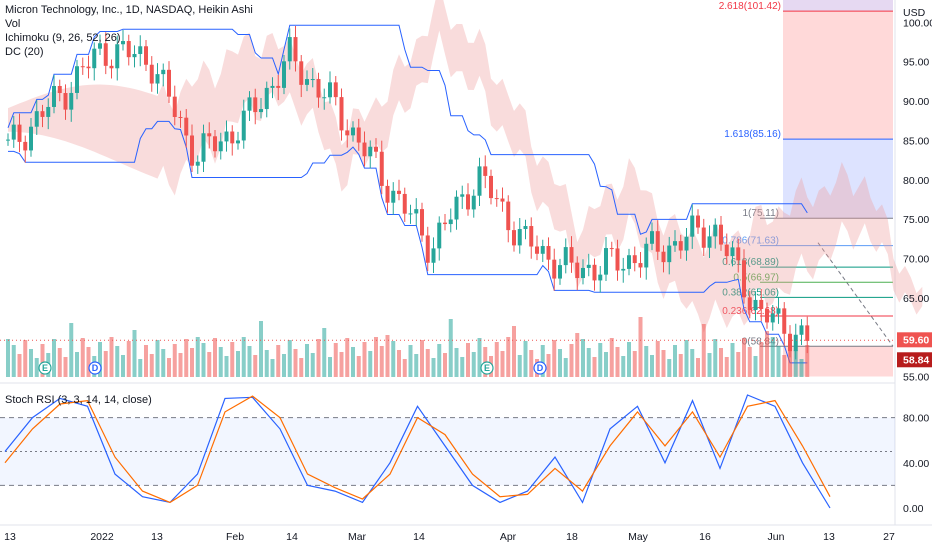  I want to click on currency-label: USD, so click(914, 13).